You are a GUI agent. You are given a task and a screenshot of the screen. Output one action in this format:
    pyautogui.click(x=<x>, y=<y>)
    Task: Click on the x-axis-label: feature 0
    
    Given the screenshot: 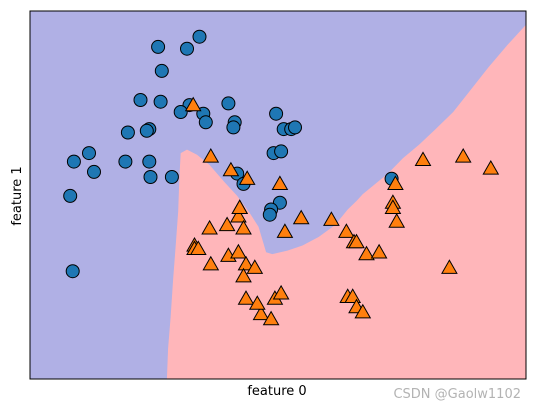 What is the action you would take?
    pyautogui.click(x=276, y=391)
    